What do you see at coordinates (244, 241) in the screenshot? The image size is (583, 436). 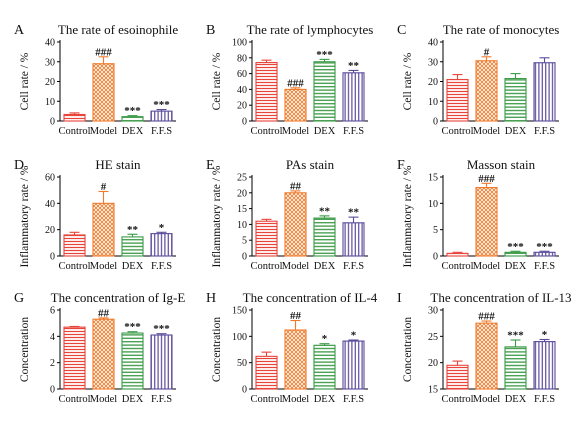 I see `y-tick-label: 5` at bounding box center [244, 241].